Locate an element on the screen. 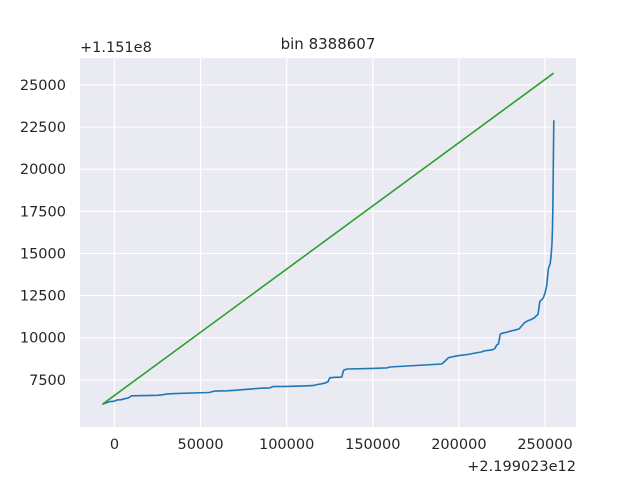  y-tick-label: 17500 is located at coordinates (43, 212).